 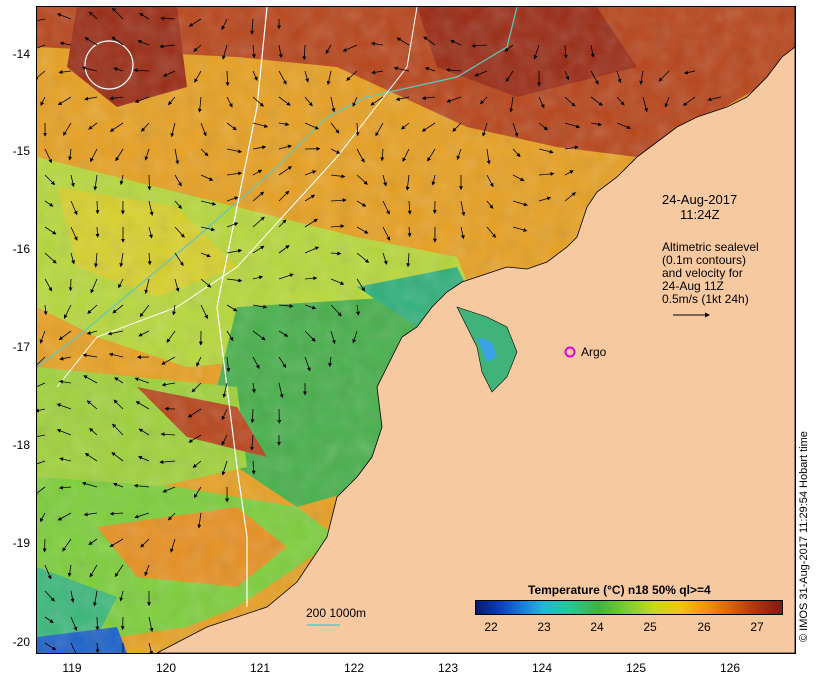 What do you see at coordinates (730, 668) in the screenshot?
I see `x-tick-label: 126` at bounding box center [730, 668].